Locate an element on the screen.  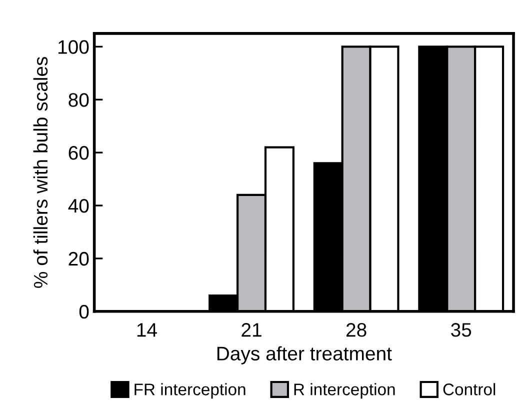
y-tick-label: 100 is located at coordinates (73, 47).